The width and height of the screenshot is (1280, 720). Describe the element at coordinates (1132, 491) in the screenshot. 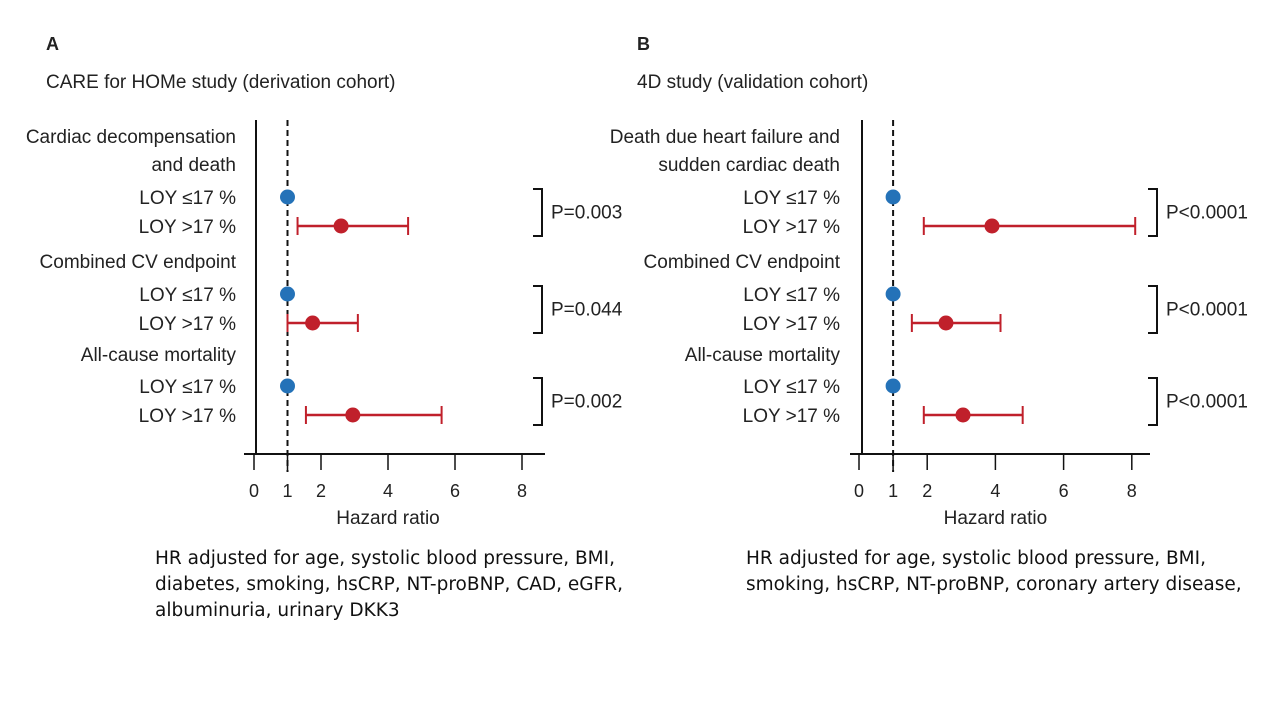

I see `panel-b-x-tick-label: 8` at that location.